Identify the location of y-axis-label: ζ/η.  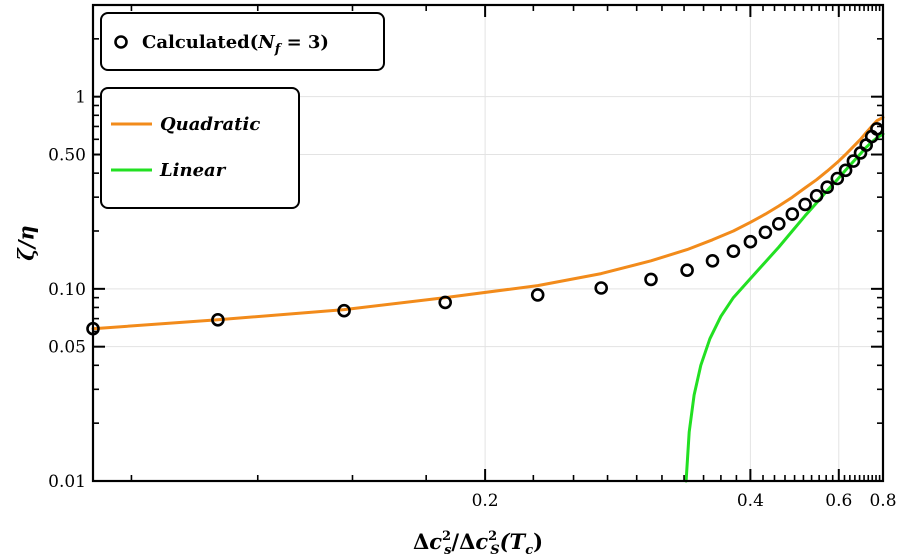
(25, 242).